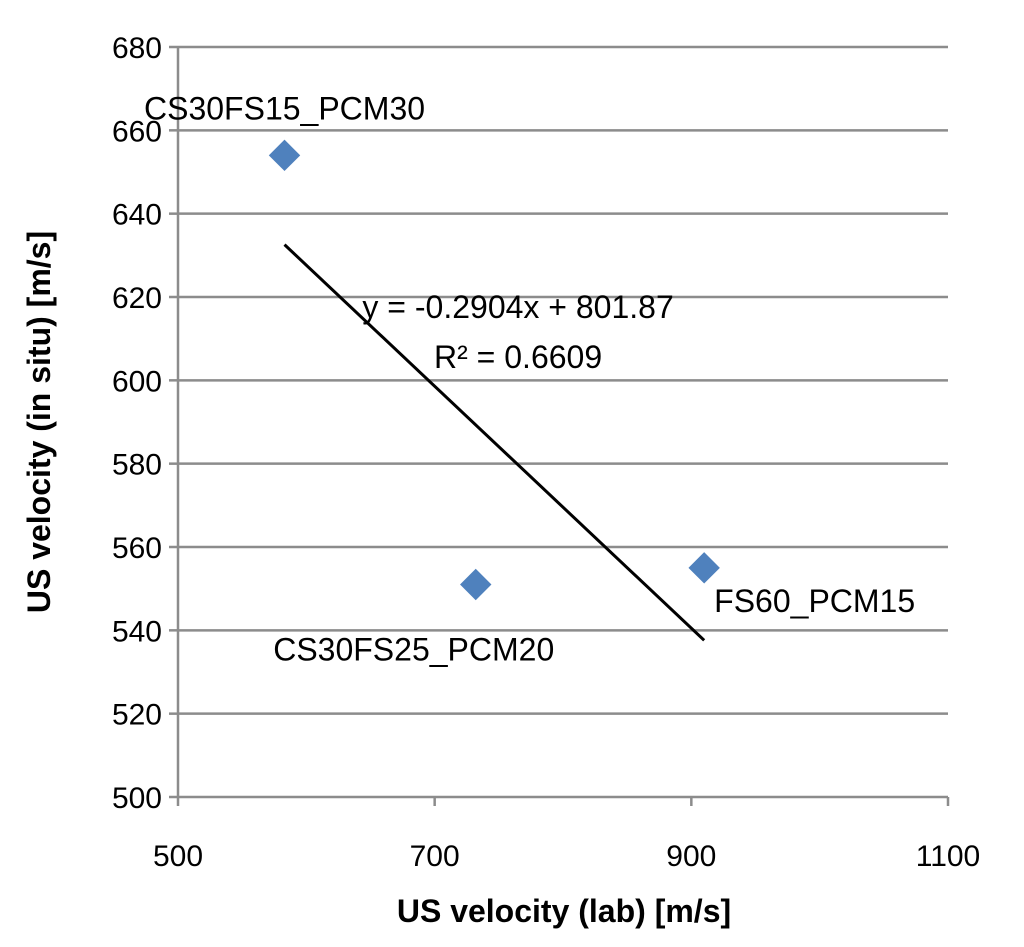 The height and width of the screenshot is (947, 1024). Describe the element at coordinates (566, 856) in the screenshot. I see `x-axis-tick-labels: 500 700 900 1100` at that location.